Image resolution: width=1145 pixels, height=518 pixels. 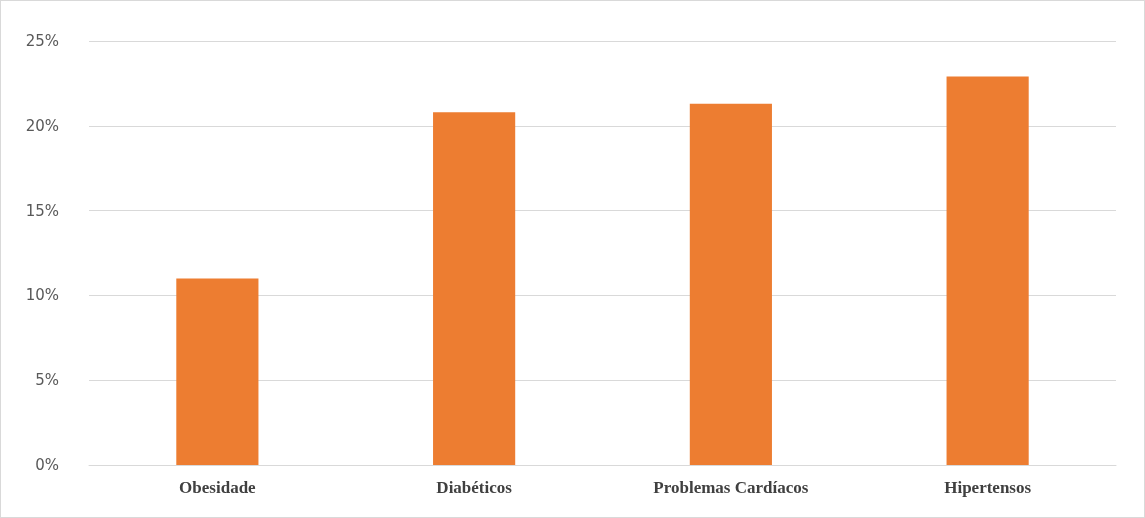 I want to click on y-tick-label: 25%, so click(x=42, y=41).